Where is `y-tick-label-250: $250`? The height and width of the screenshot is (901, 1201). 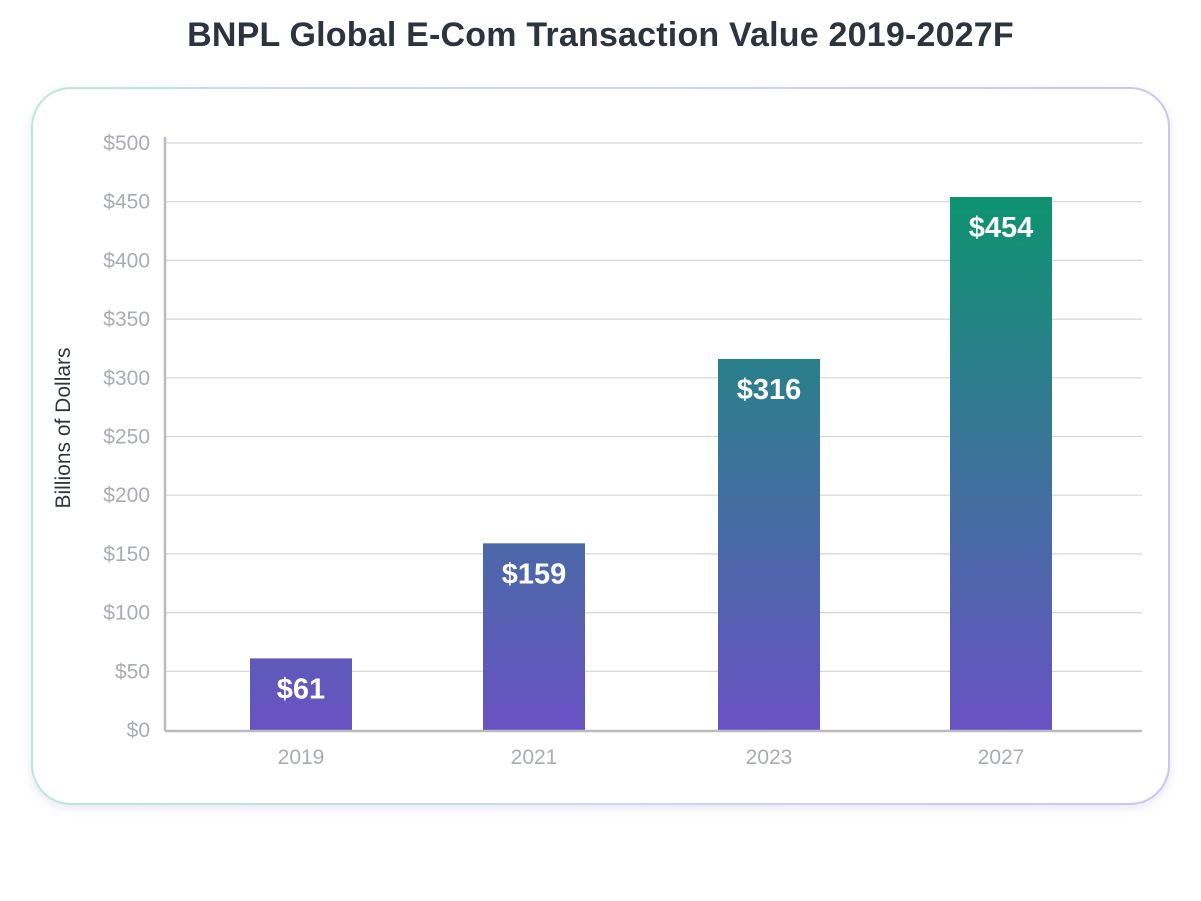
y-tick-label-250: $250 is located at coordinates (126, 437).